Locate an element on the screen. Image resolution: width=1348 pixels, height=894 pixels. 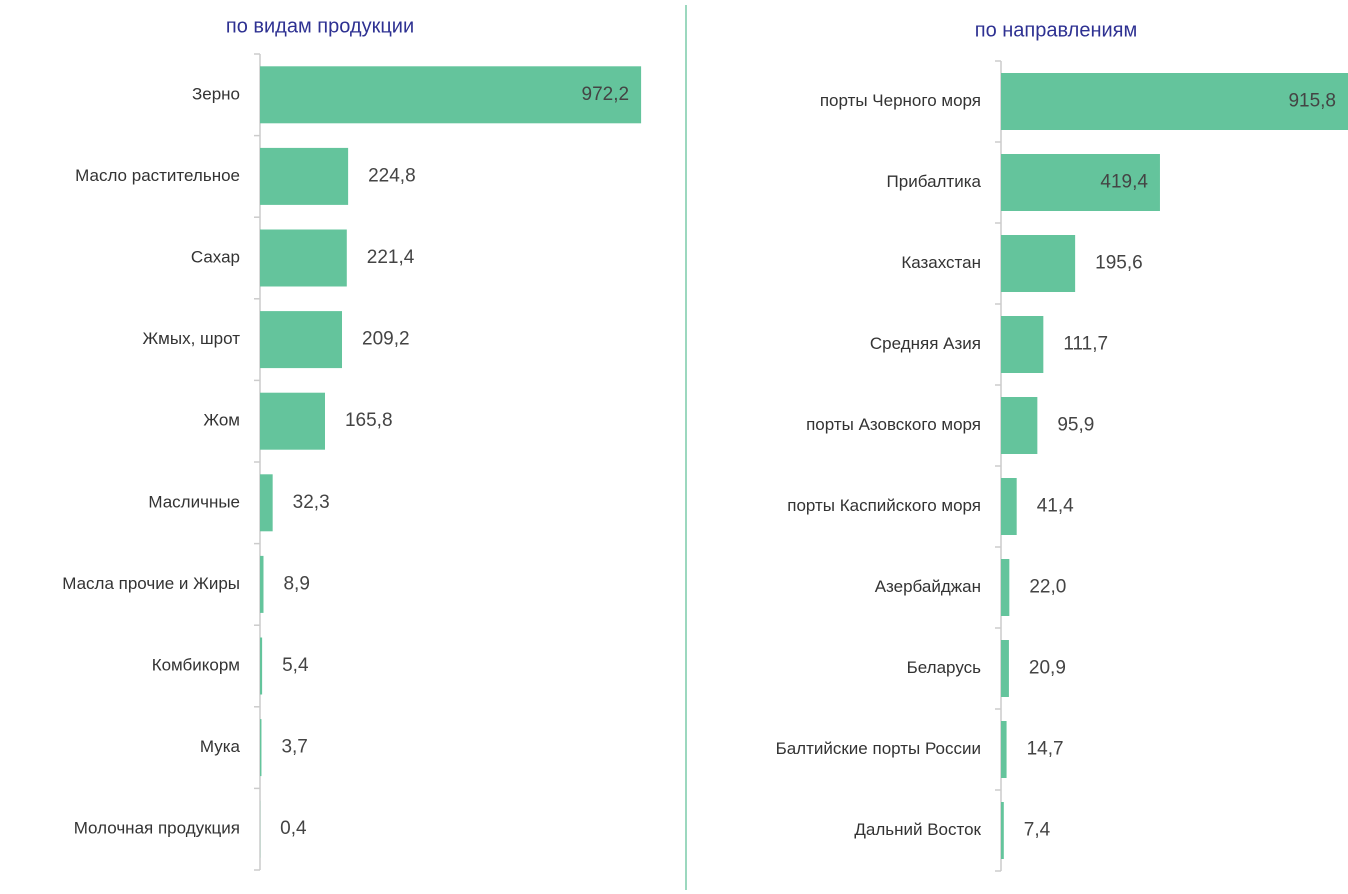
chart-title: по направлениям is located at coordinates (1056, 30).